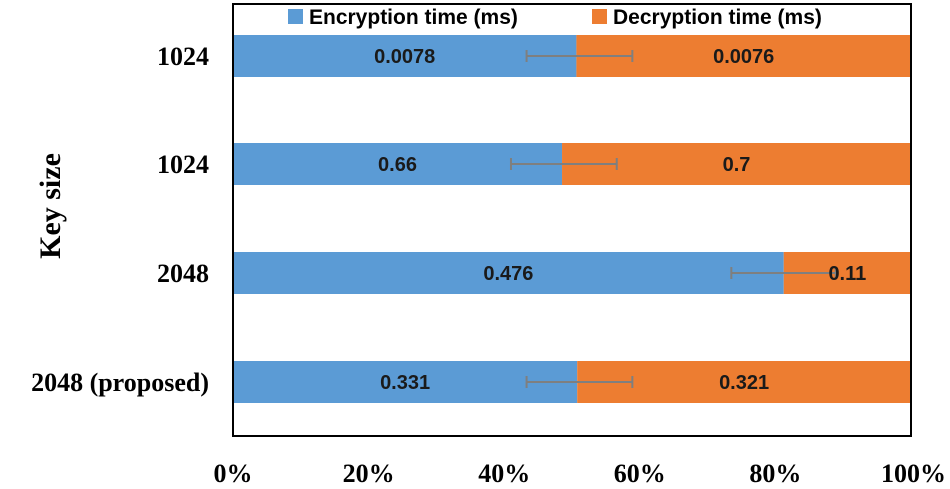 Image resolution: width=950 pixels, height=489 pixels. I want to click on y-tick-label-3: 2048 (proposed), so click(120, 382).